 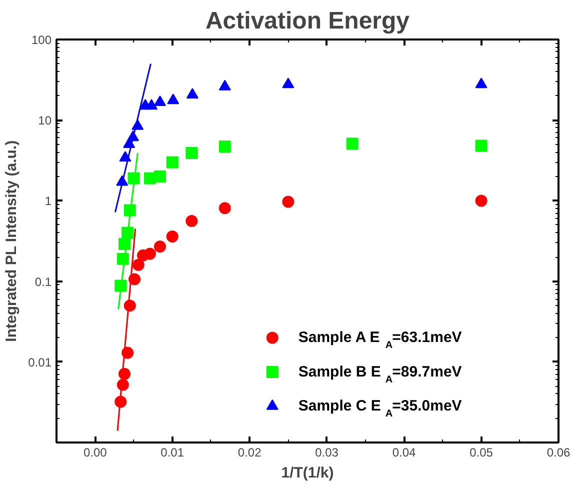 What do you see at coordinates (48, 201) in the screenshot?
I see `y-tick-label: 1` at bounding box center [48, 201].